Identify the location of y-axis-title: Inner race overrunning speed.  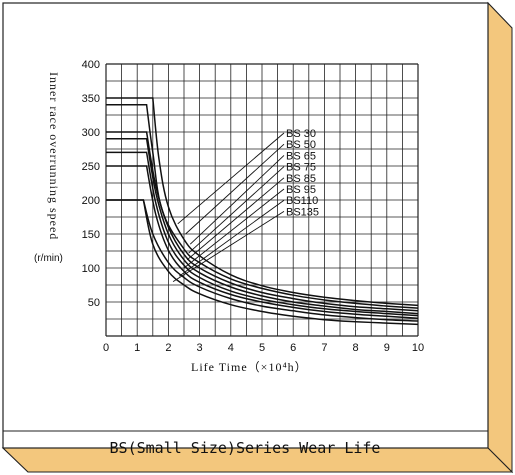
(54, 156).